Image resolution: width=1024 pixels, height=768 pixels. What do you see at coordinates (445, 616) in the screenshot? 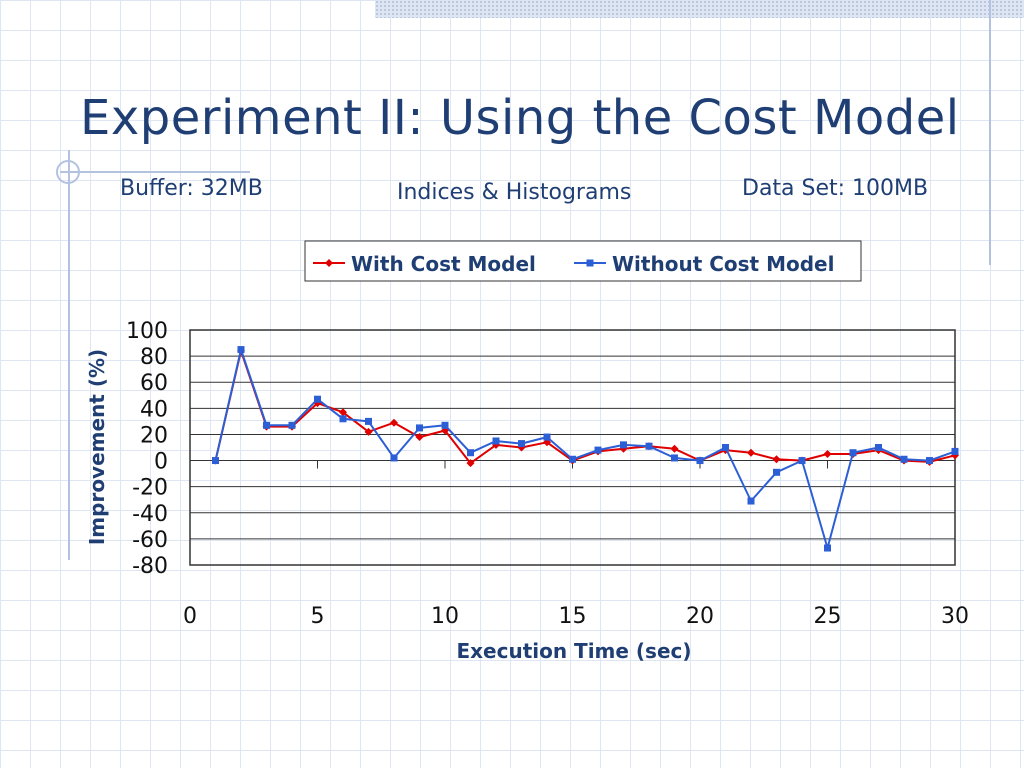
I see `x-tick-label: 10` at bounding box center [445, 616].